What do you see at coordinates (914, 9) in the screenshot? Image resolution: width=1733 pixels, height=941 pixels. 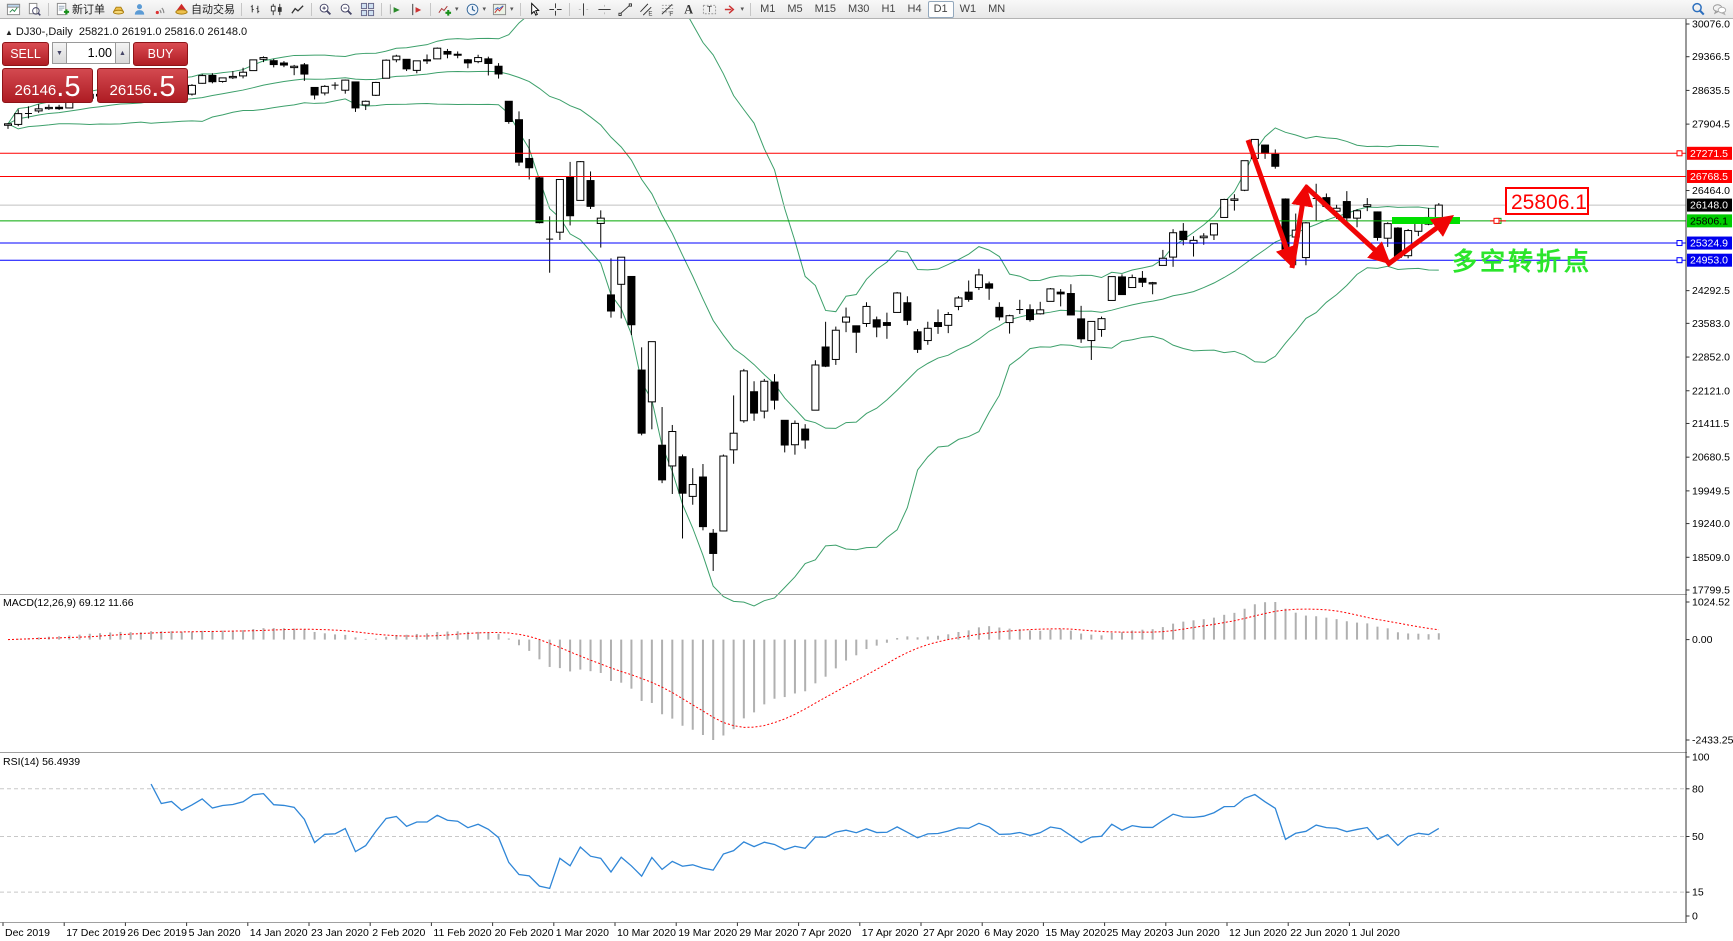 I see `timeframe-h4-button: H4` at bounding box center [914, 9].